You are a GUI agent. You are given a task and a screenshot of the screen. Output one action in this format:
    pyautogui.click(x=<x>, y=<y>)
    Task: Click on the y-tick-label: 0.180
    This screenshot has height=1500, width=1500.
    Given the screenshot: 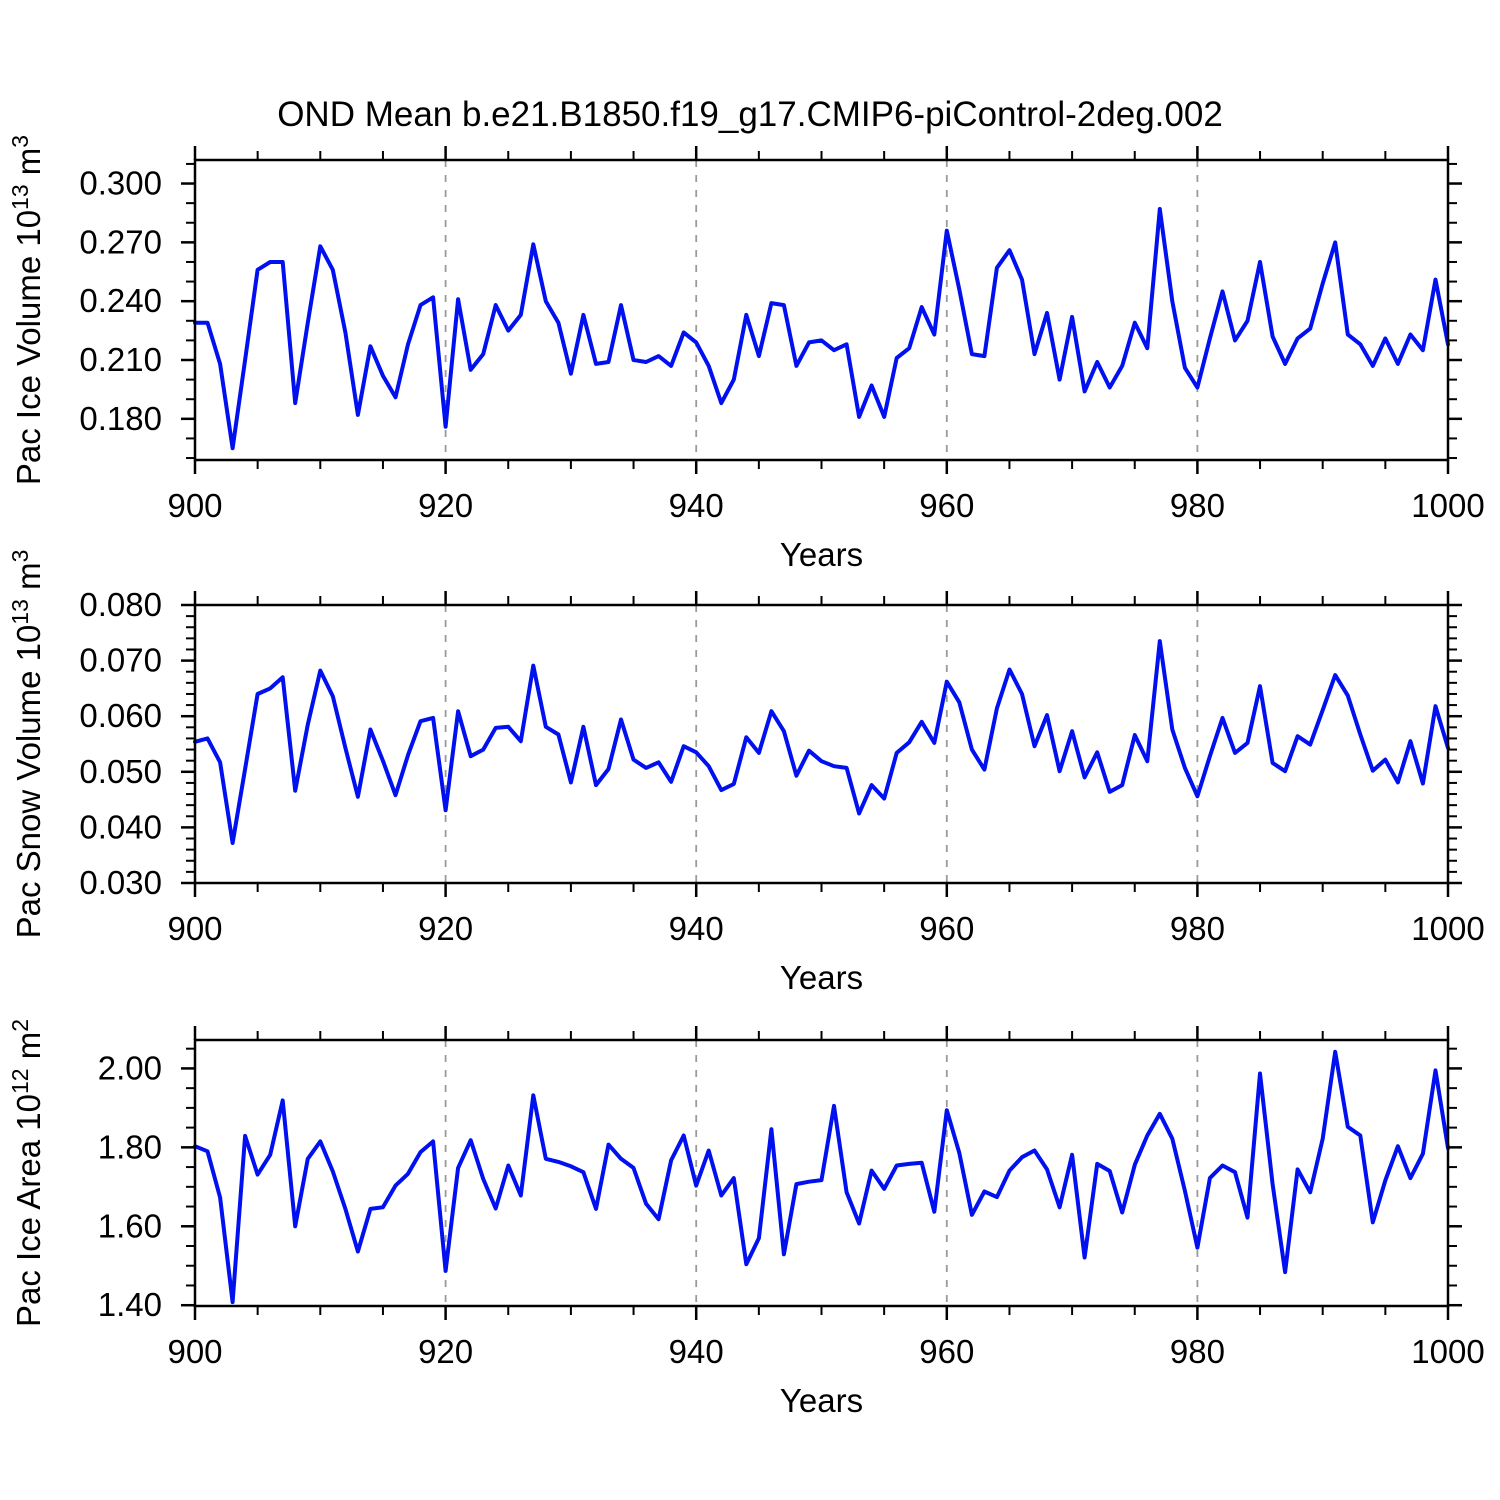 What is the action you would take?
    pyautogui.click(x=120, y=418)
    